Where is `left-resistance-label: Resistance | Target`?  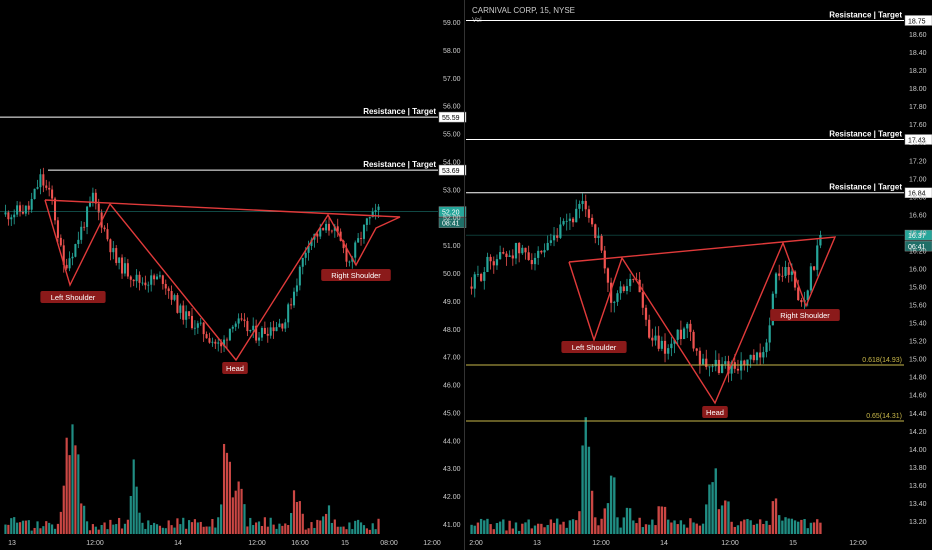
left-resistance-label: Resistance | Target is located at coordinates (399, 111).